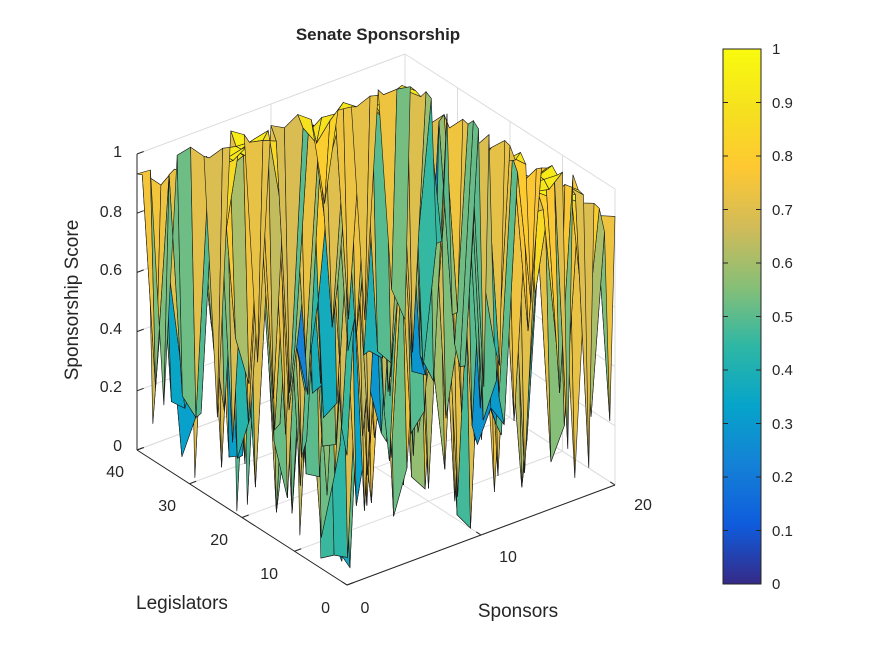 The image size is (875, 656). I want to click on colorbar-tick-label: 0.2, so click(782, 477).